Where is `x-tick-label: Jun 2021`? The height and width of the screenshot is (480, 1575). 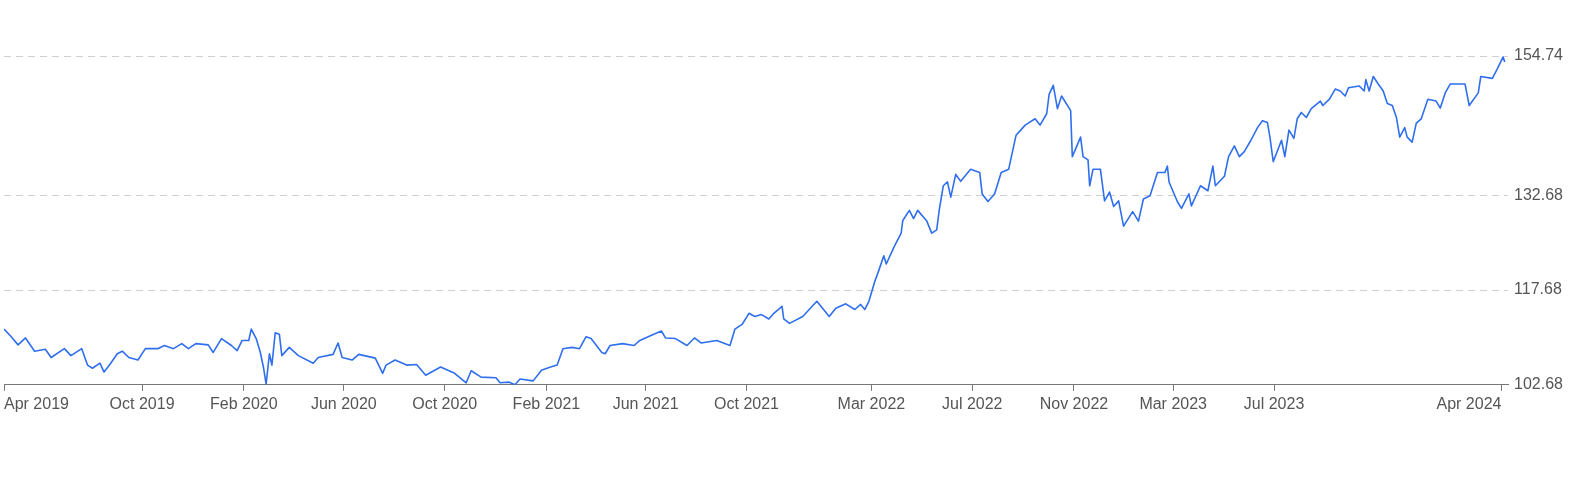
x-tick-label: Jun 2021 is located at coordinates (645, 403).